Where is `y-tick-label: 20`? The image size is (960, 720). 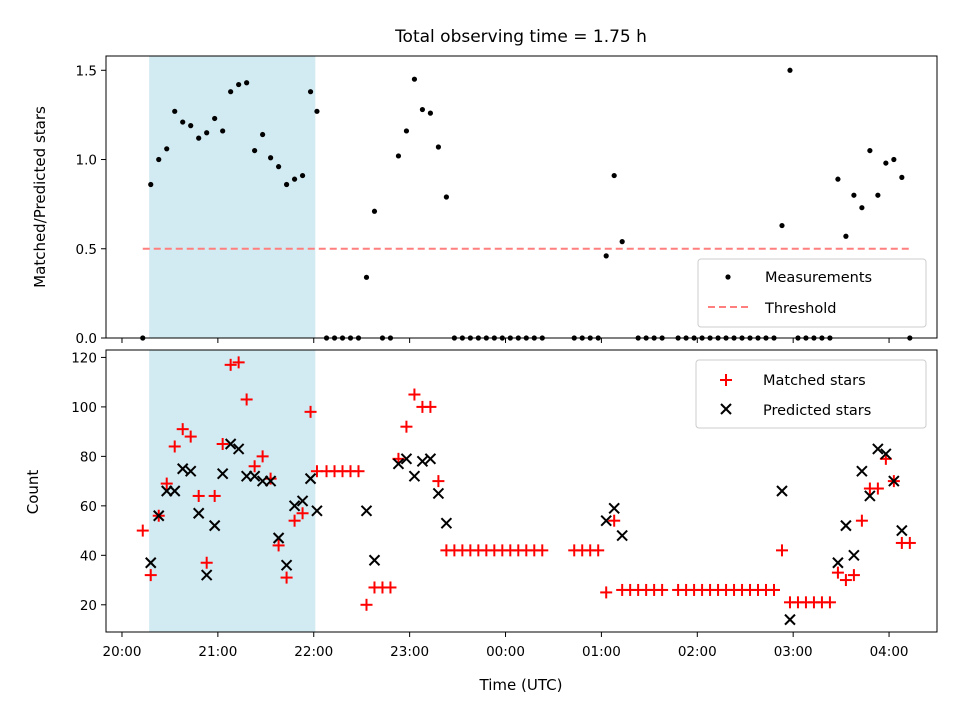 y-tick-label: 20 is located at coordinates (88, 606).